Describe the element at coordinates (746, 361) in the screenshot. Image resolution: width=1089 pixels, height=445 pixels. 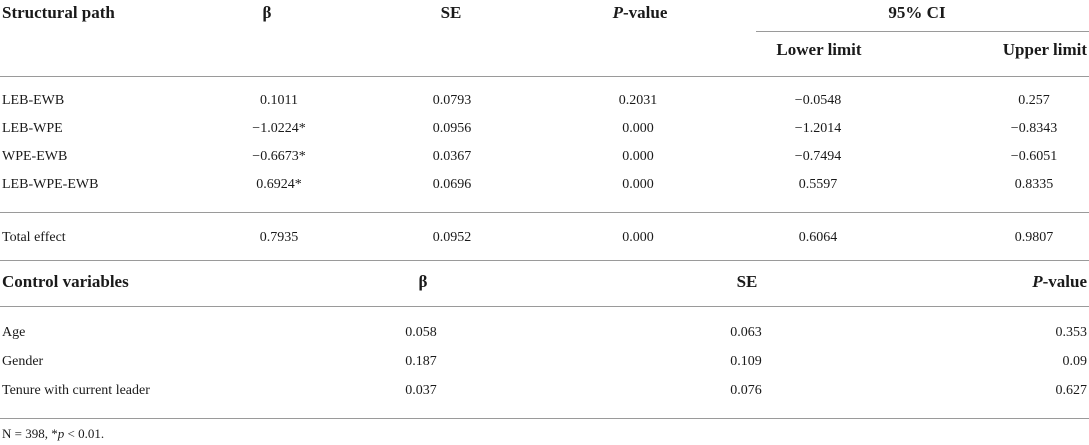
I see `control-se: 0.109` at that location.